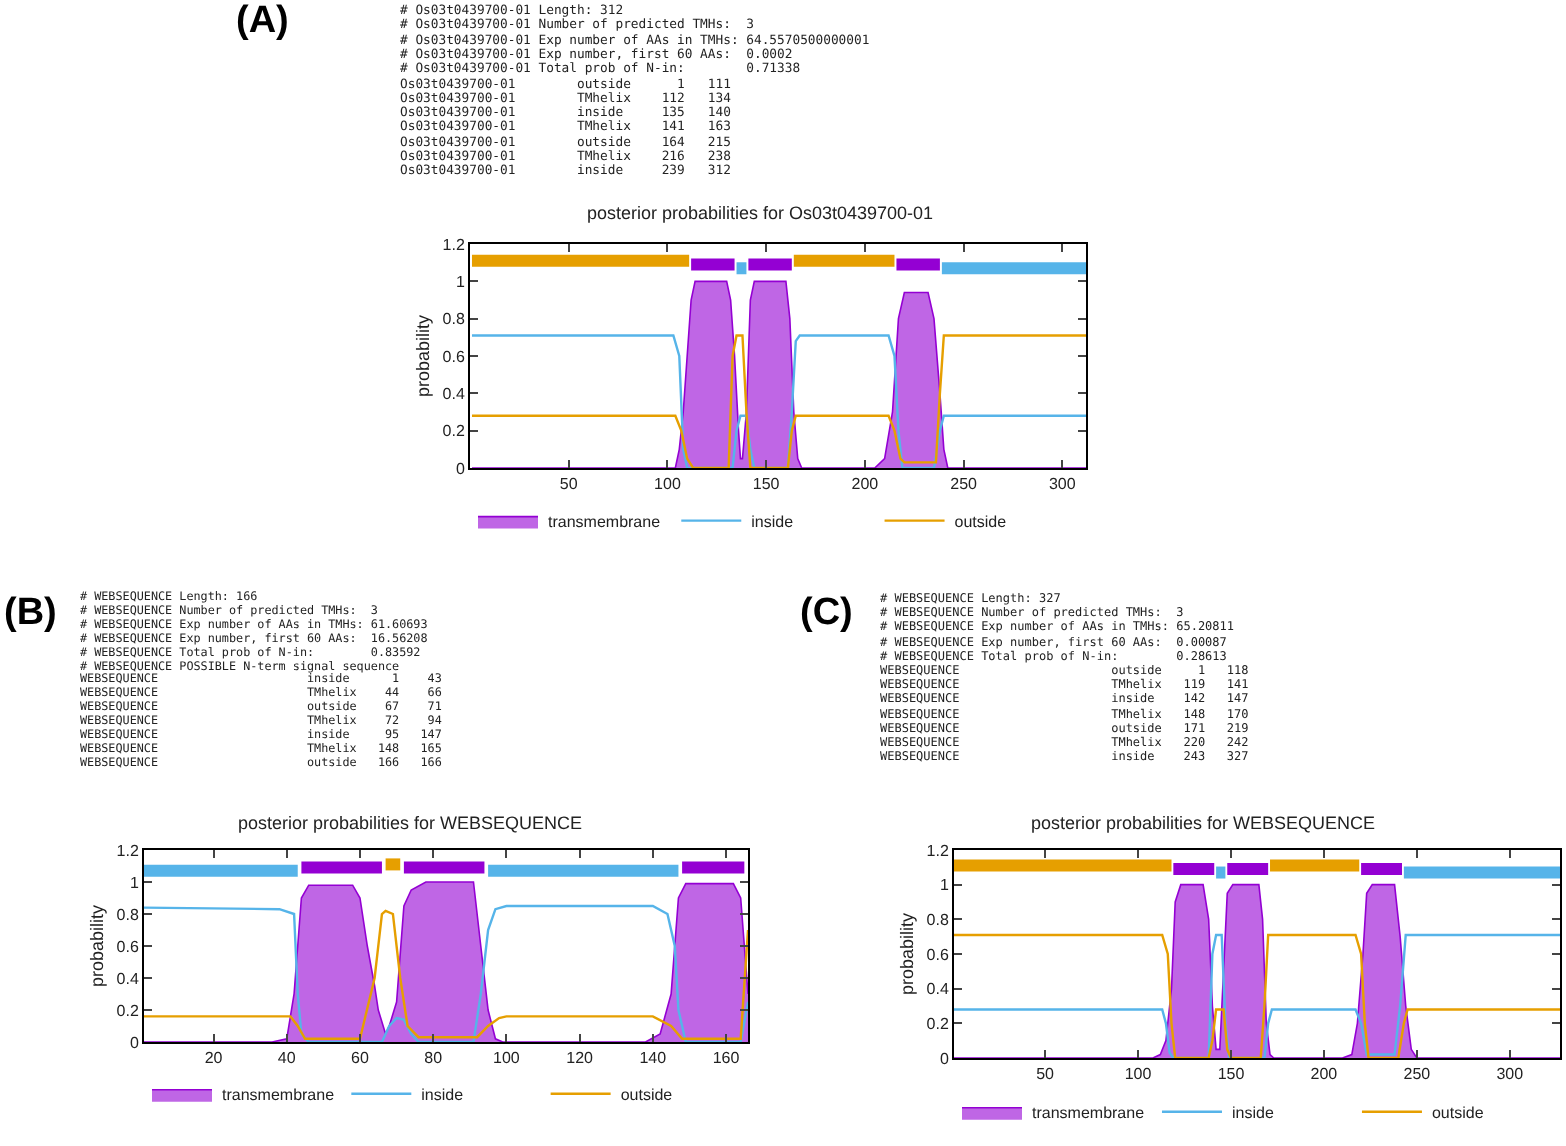  I want to click on text: (A), so click(262, 22).